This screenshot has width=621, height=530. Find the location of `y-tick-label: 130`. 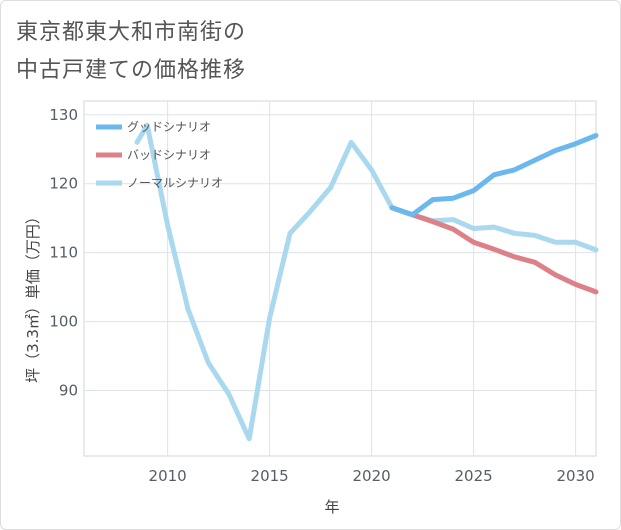

y-tick-label: 130 is located at coordinates (63, 115).